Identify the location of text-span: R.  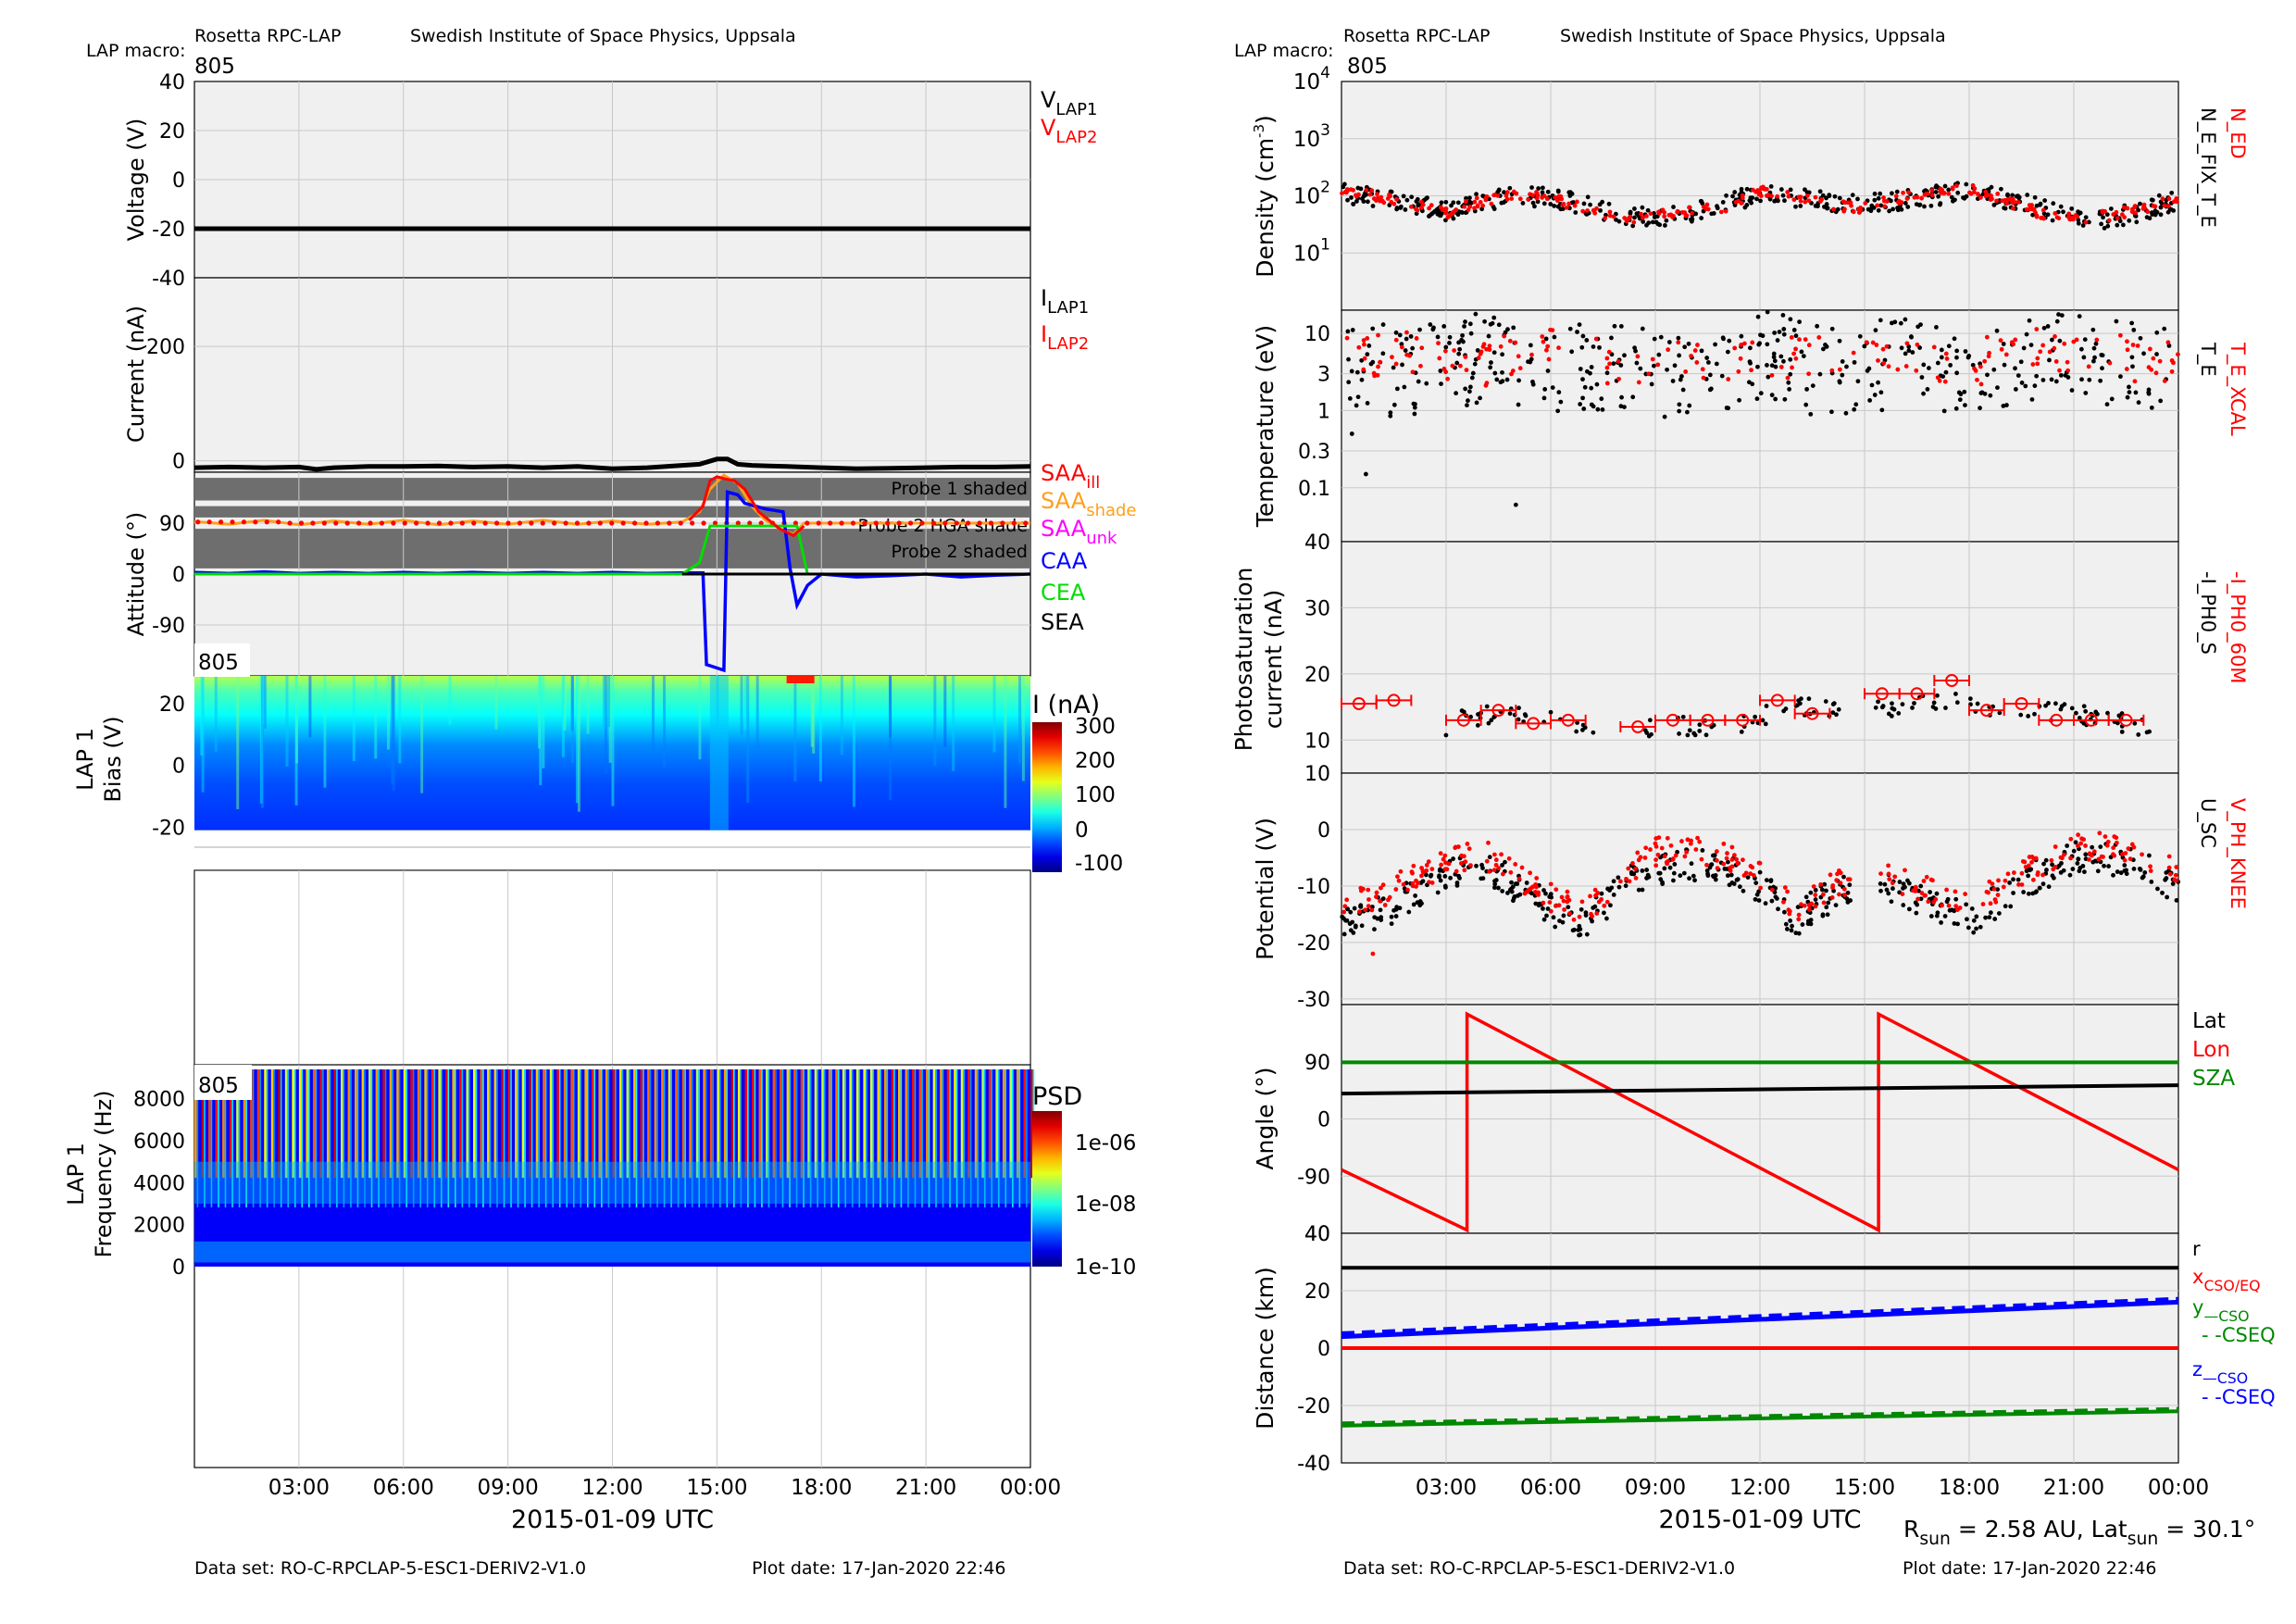
(1911, 1529).